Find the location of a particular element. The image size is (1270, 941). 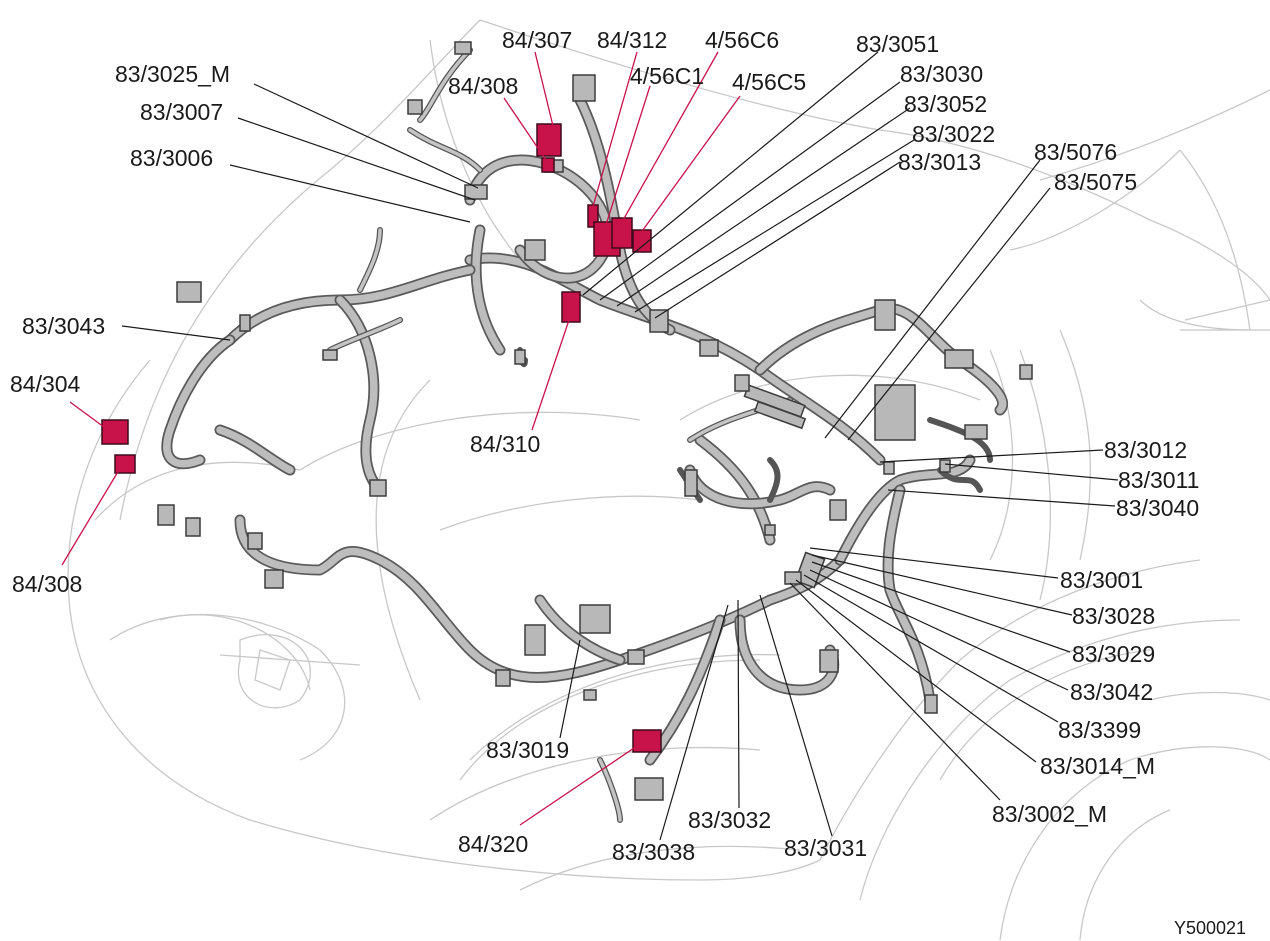

label-4-56C1: 4/56C1 is located at coordinates (667, 76).